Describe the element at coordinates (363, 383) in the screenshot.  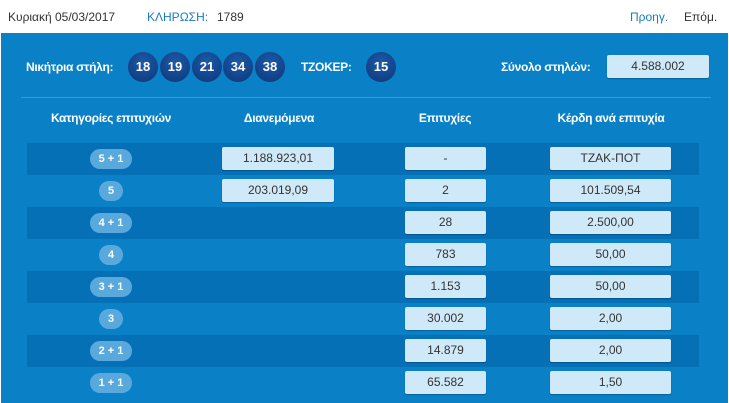
I see `table-row: 1 + 1 65.582 1,50` at that location.